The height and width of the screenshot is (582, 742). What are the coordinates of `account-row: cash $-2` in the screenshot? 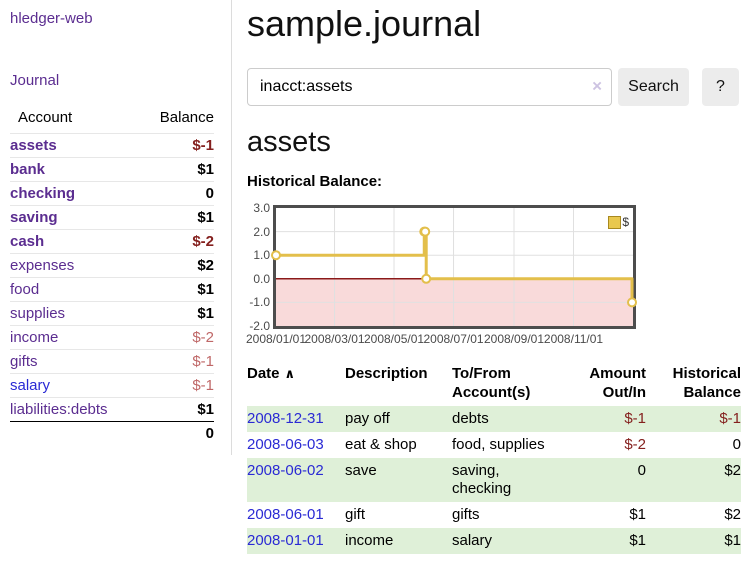 It's located at (112, 241).